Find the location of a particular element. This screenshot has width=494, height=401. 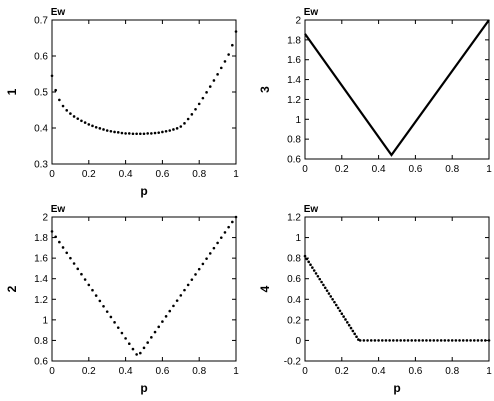

y-tick-label: 0.8 is located at coordinates (294, 259).